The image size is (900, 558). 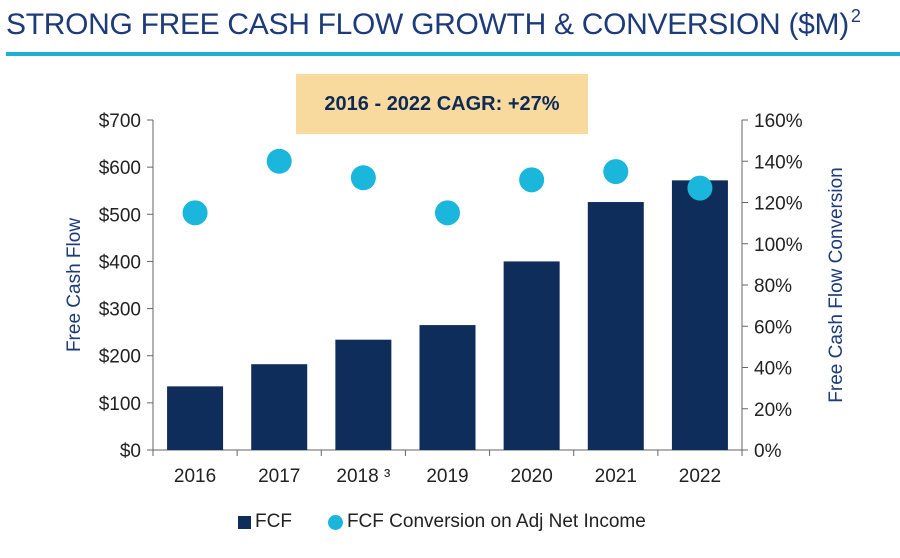 What do you see at coordinates (836, 284) in the screenshot?
I see `right-axis-title: Free Cash Flow Conversion` at bounding box center [836, 284].